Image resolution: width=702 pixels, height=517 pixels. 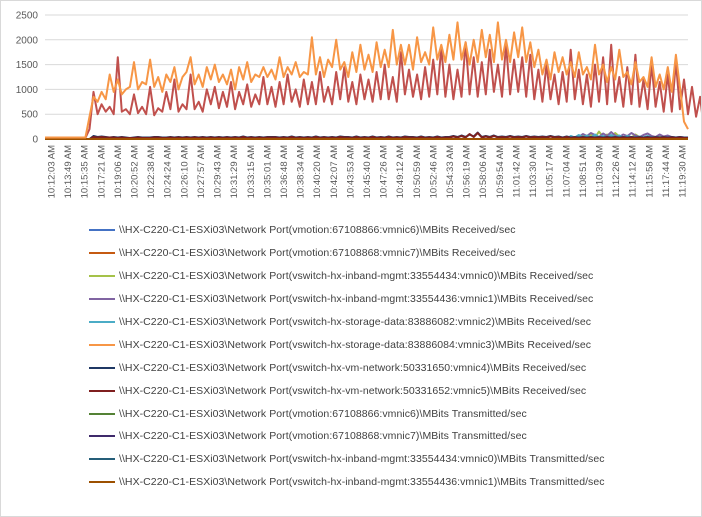 I want to click on x-tick-label: 10:56:19 AM, so click(x=467, y=171).